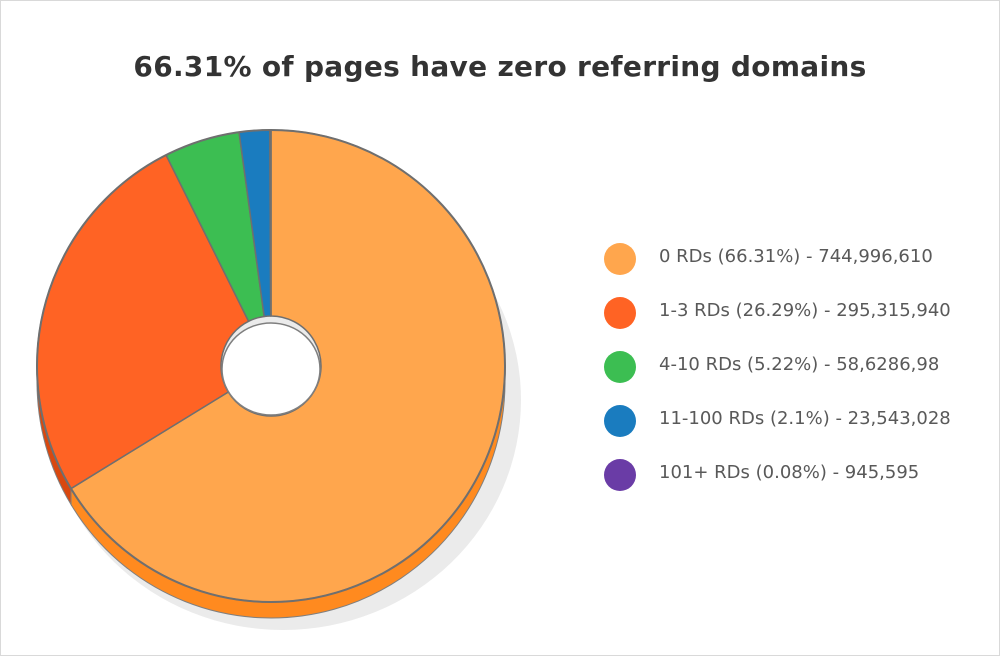 This screenshot has width=1000, height=656. I want to click on legend-label: 11-100 RDs (2.1%) - 23,543,028, so click(805, 418).